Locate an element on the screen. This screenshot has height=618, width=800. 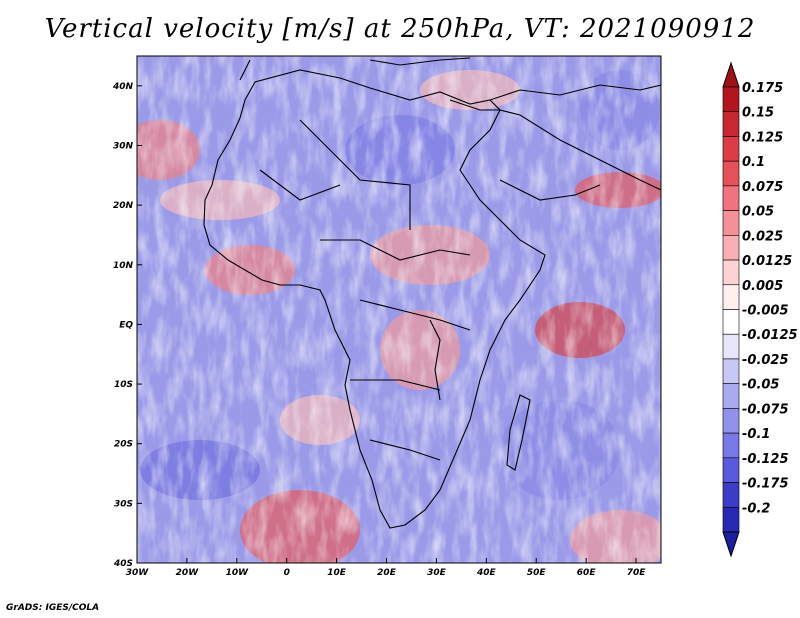
colorbar-label: -0.1 is located at coordinates (756, 434).